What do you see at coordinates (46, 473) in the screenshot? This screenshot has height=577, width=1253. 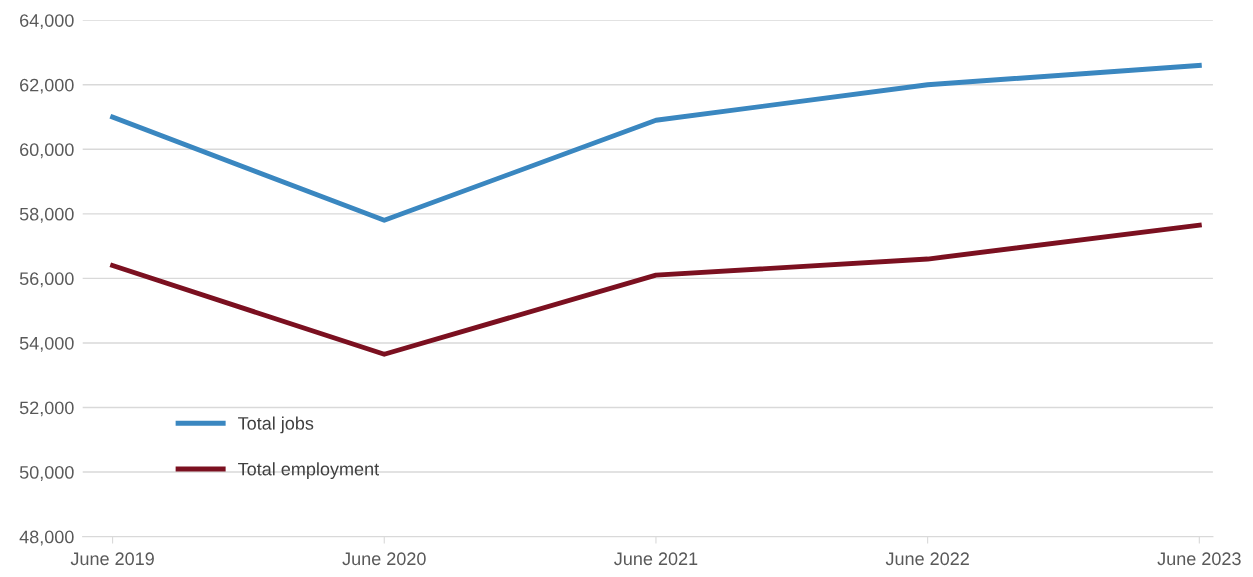 I see `y-tick-label: 50,000` at bounding box center [46, 473].